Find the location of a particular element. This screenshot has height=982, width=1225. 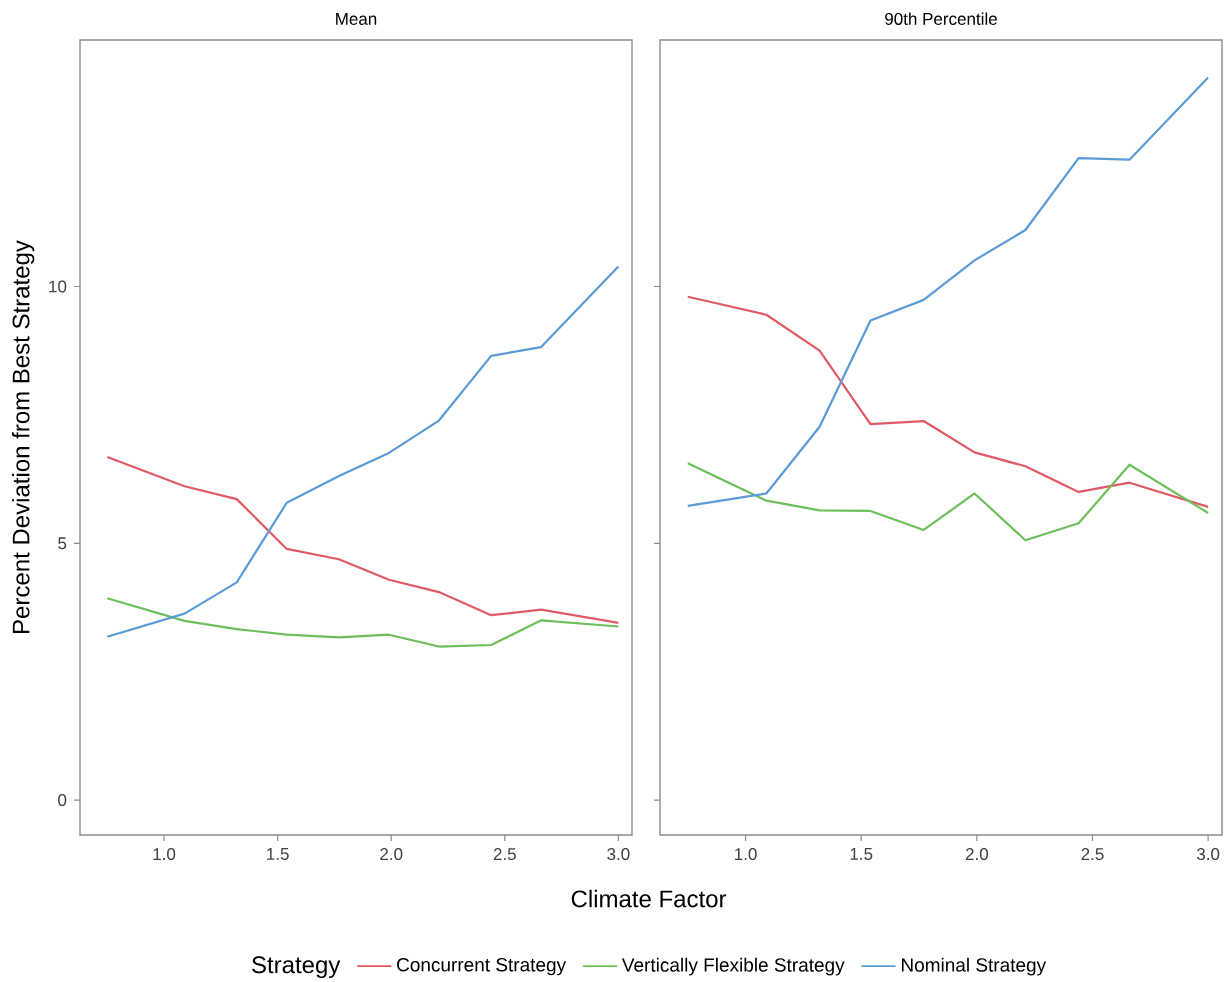

legend-label: Nominal Strategy is located at coordinates (974, 966).